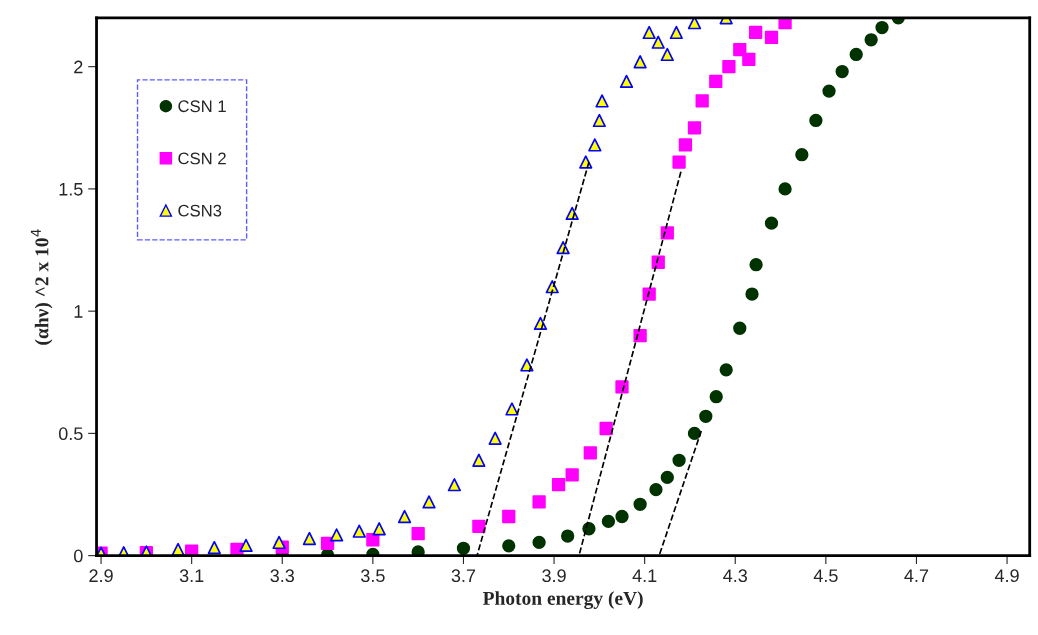  Describe the element at coordinates (373, 576) in the screenshot. I see `x-tick-label: 3.5` at that location.